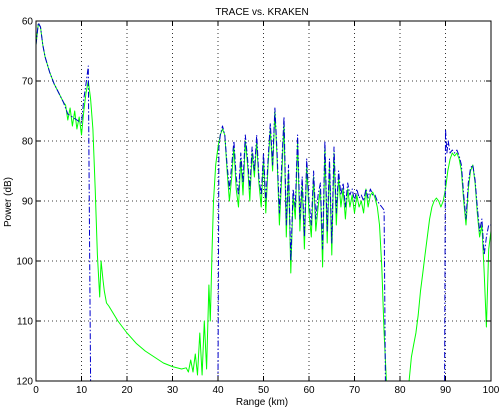 This screenshot has width=500, height=409. I want to click on x-tick-label: 50, so click(264, 390).